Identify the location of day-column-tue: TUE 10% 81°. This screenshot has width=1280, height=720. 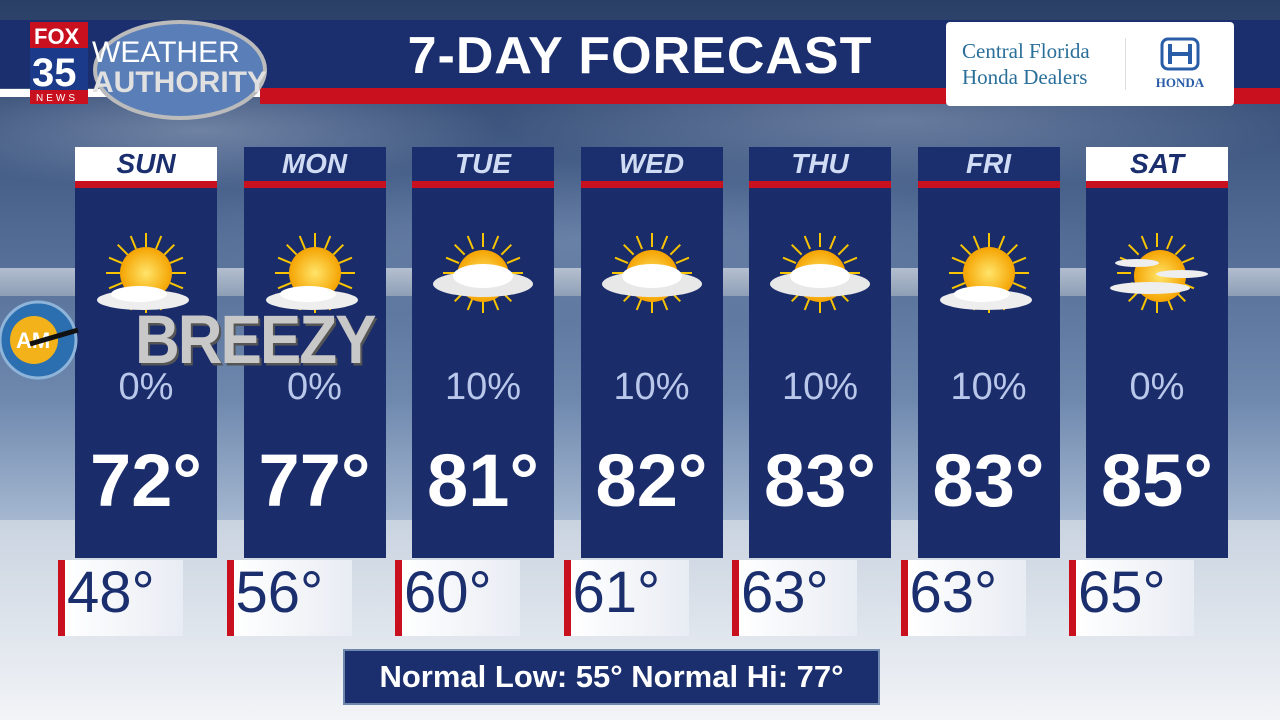
(483, 352).